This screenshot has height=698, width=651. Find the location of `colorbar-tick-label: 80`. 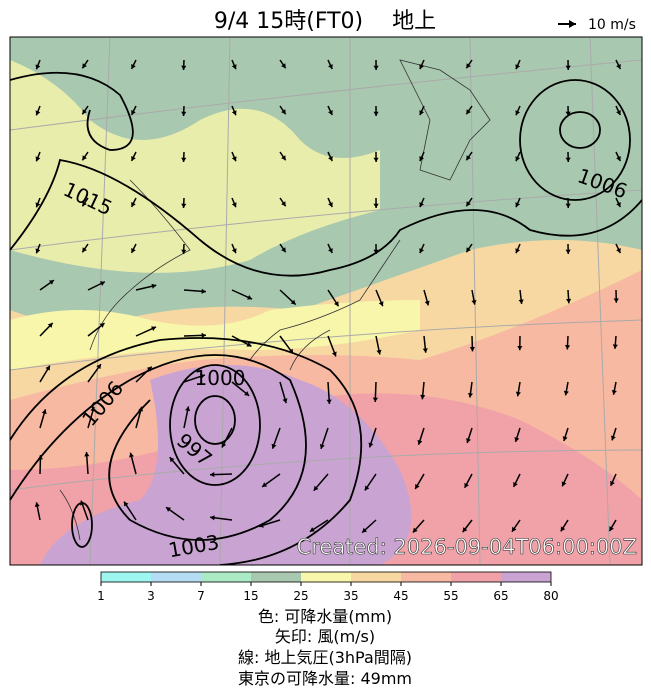

colorbar-tick-label: 80 is located at coordinates (550, 596).